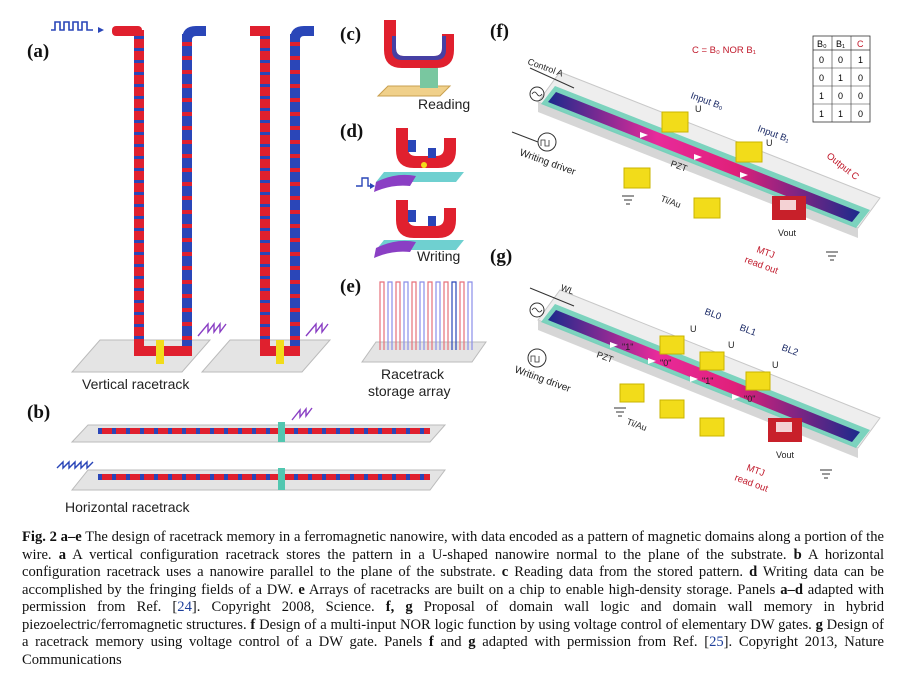 The image size is (904, 691). What do you see at coordinates (38, 412) in the screenshot?
I see `panel-label-b: (b)` at bounding box center [38, 412].